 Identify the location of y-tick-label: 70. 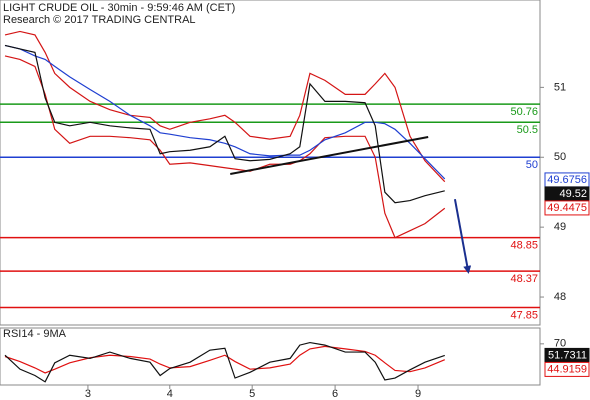
(560, 344).